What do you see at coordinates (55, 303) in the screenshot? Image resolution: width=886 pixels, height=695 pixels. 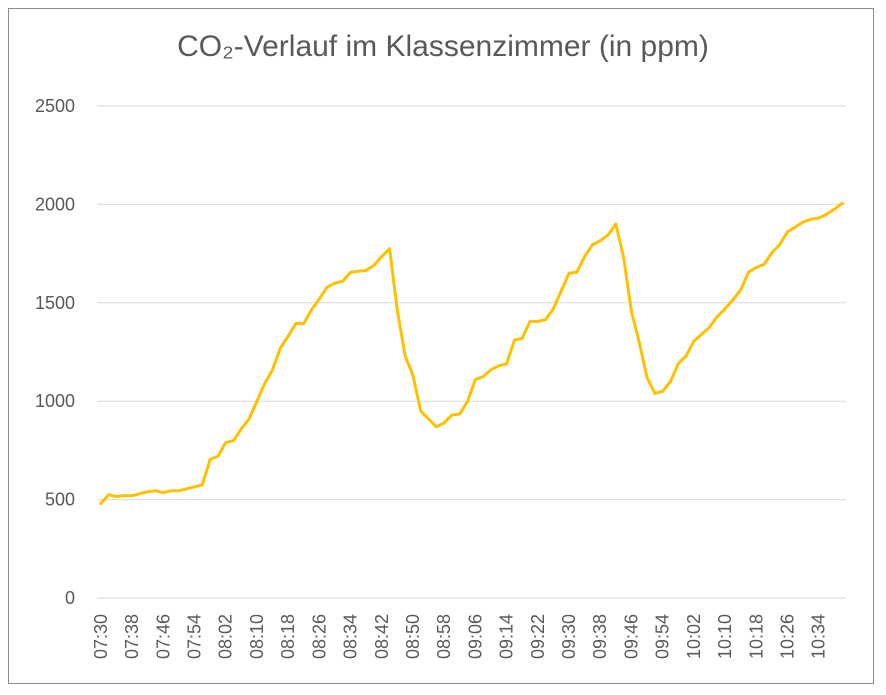 I see `y-tick-label: 1500` at bounding box center [55, 303].